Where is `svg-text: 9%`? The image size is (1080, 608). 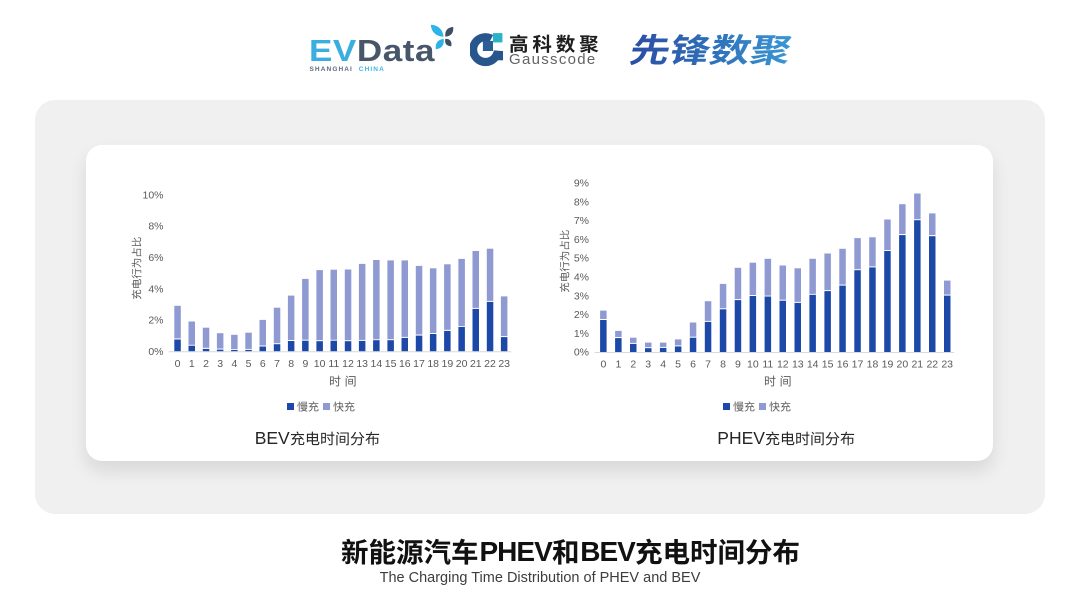 svg-text: 9% is located at coordinates (581, 184).